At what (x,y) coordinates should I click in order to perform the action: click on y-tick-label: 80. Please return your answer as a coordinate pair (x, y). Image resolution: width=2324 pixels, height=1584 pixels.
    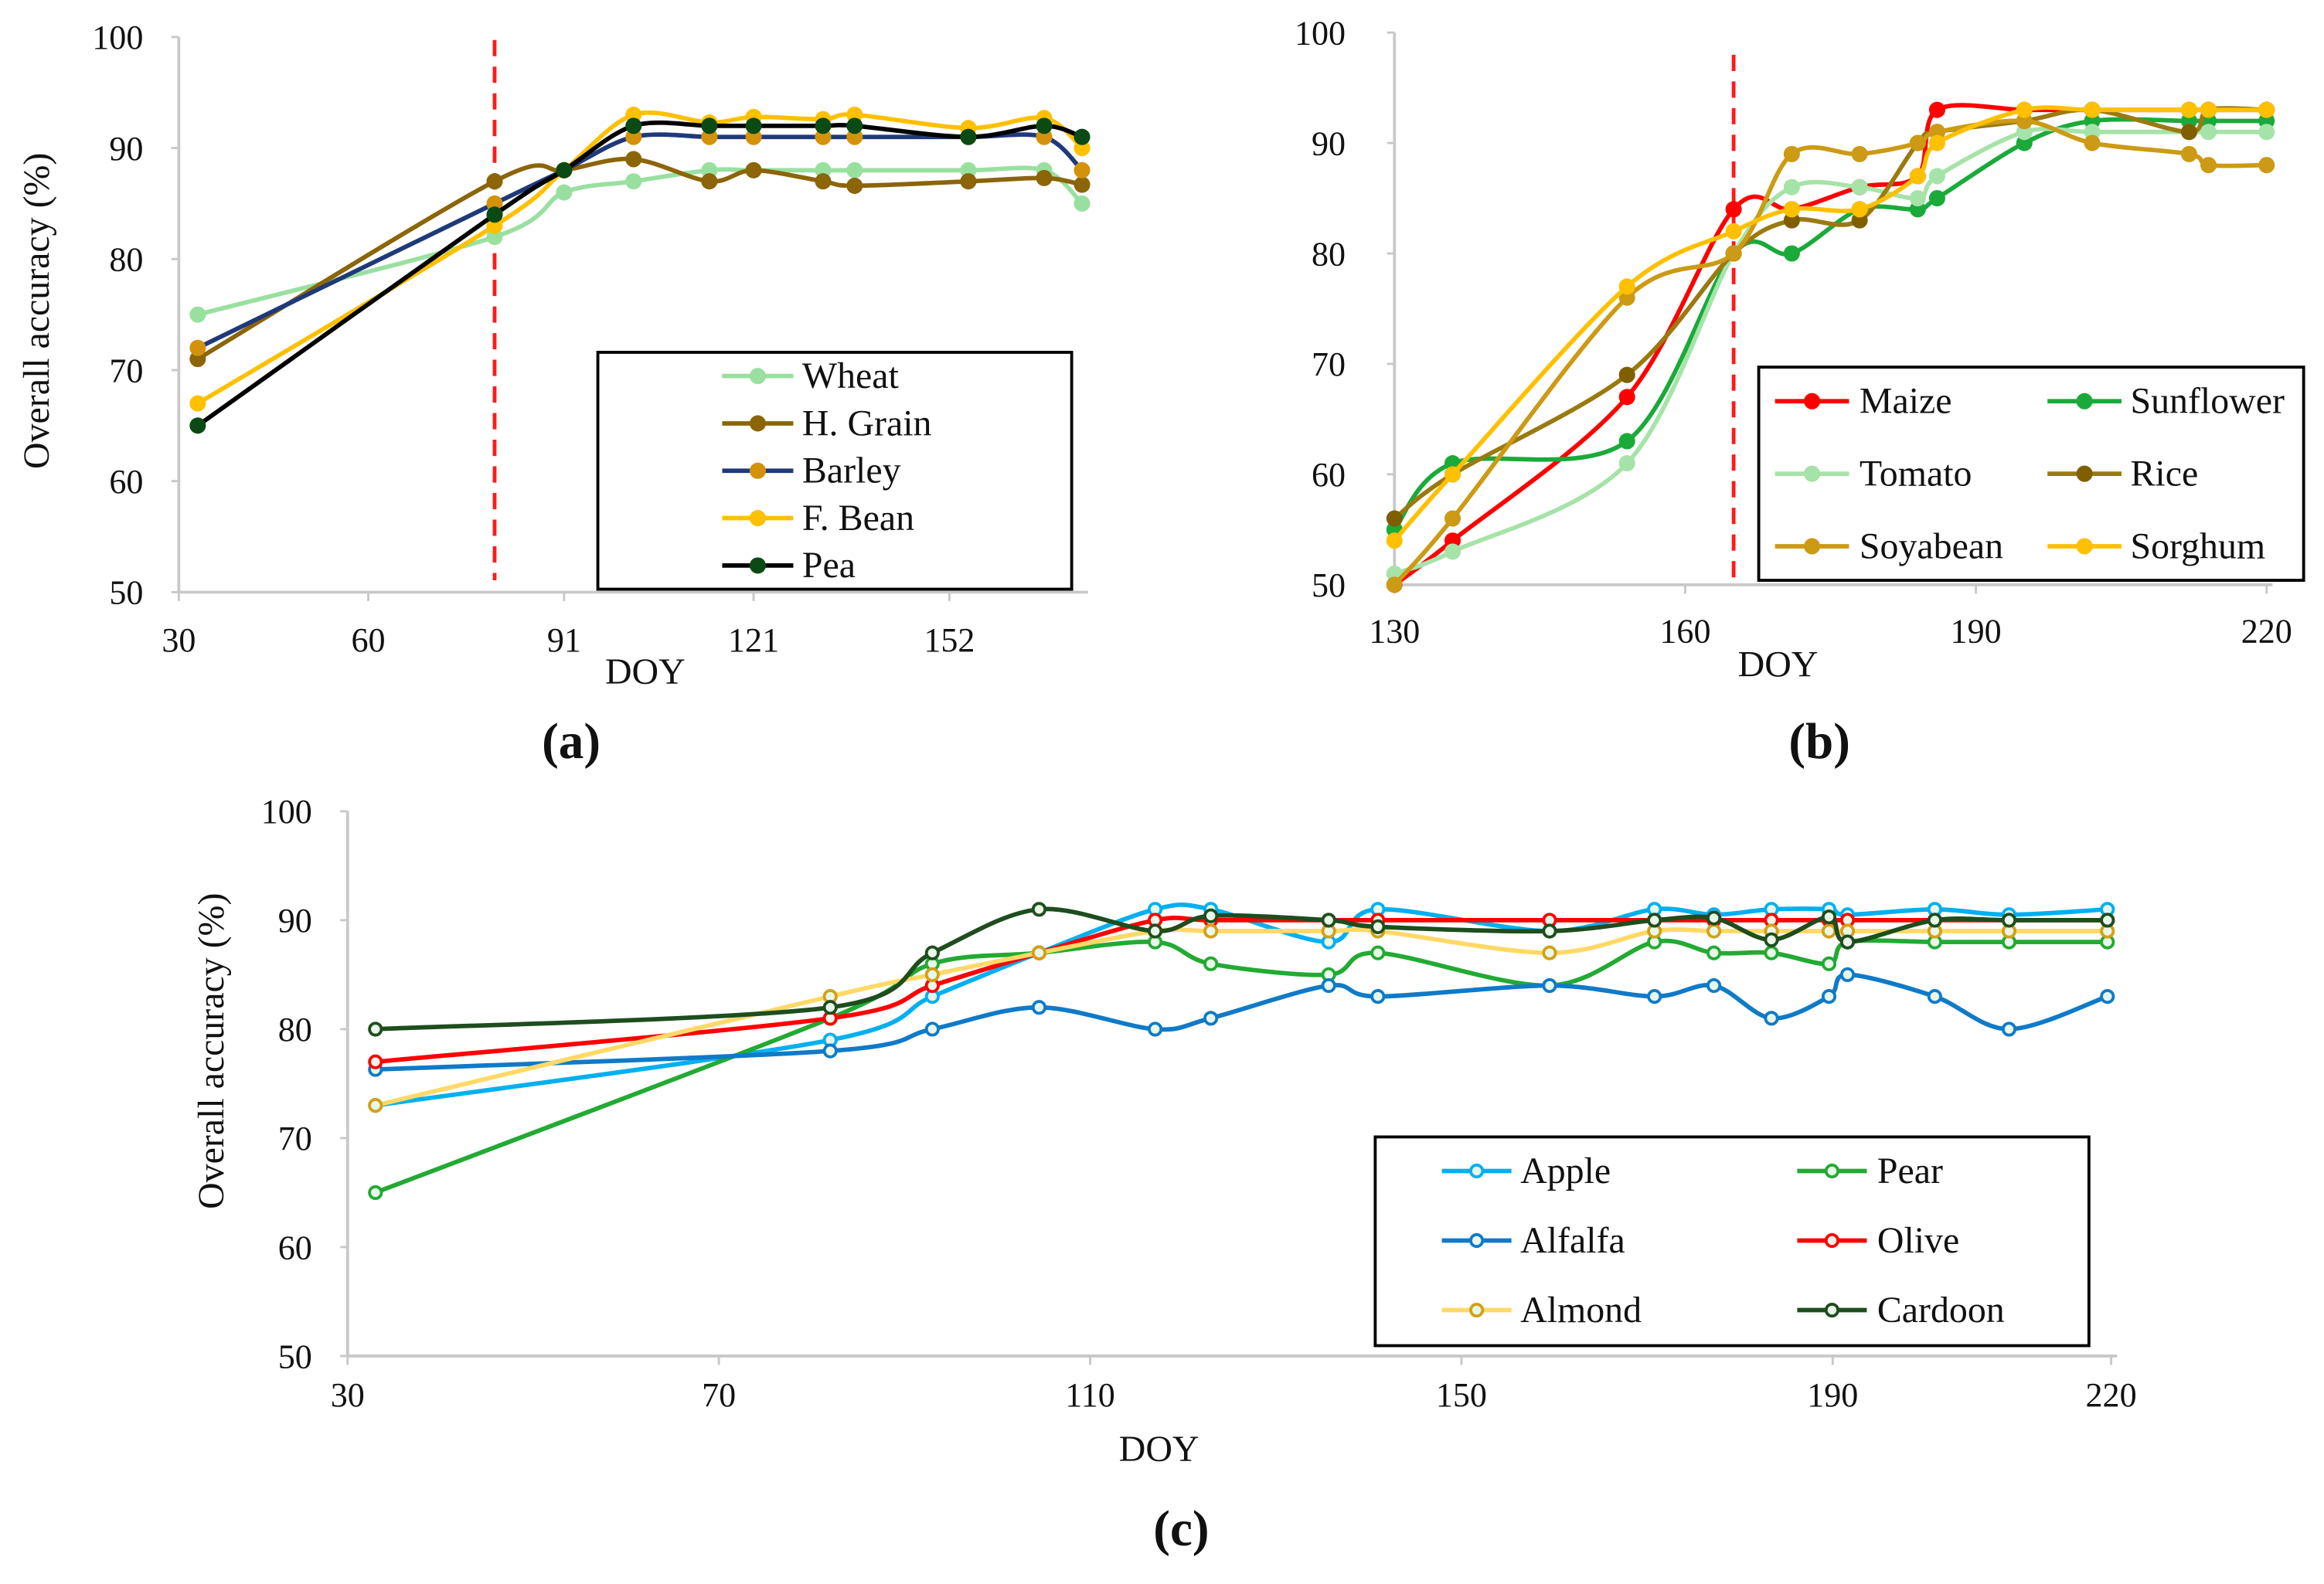
    Looking at the image, I should click on (295, 1030).